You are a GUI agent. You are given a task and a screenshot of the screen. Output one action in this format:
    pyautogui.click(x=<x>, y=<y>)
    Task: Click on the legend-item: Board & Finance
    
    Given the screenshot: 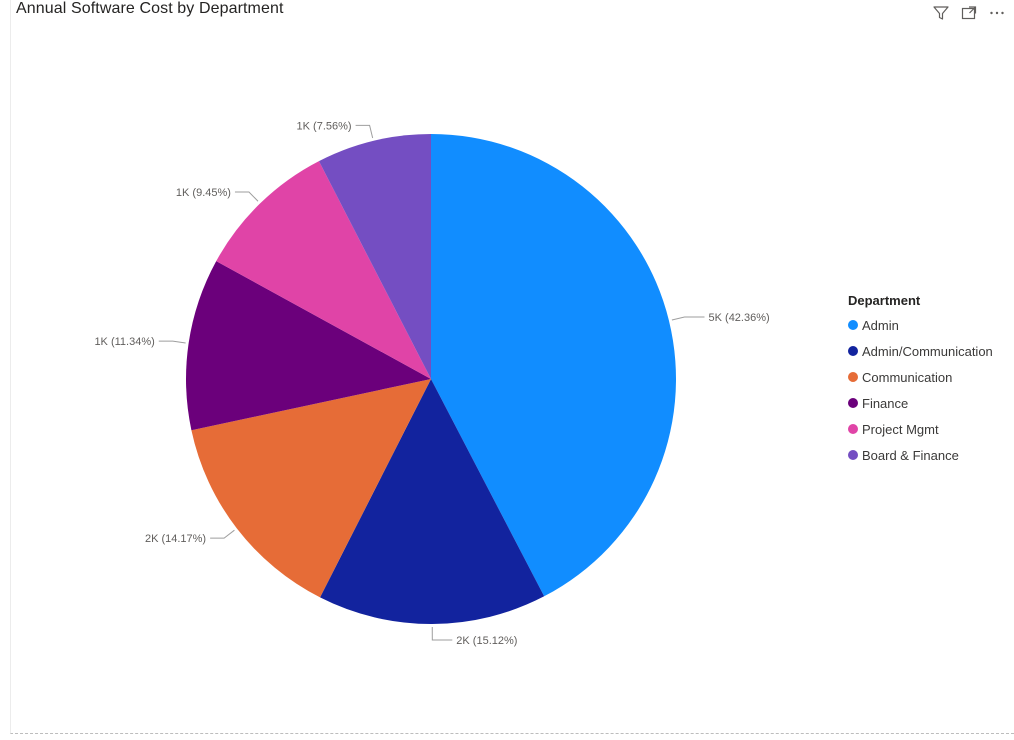 What is the action you would take?
    pyautogui.click(x=920, y=455)
    